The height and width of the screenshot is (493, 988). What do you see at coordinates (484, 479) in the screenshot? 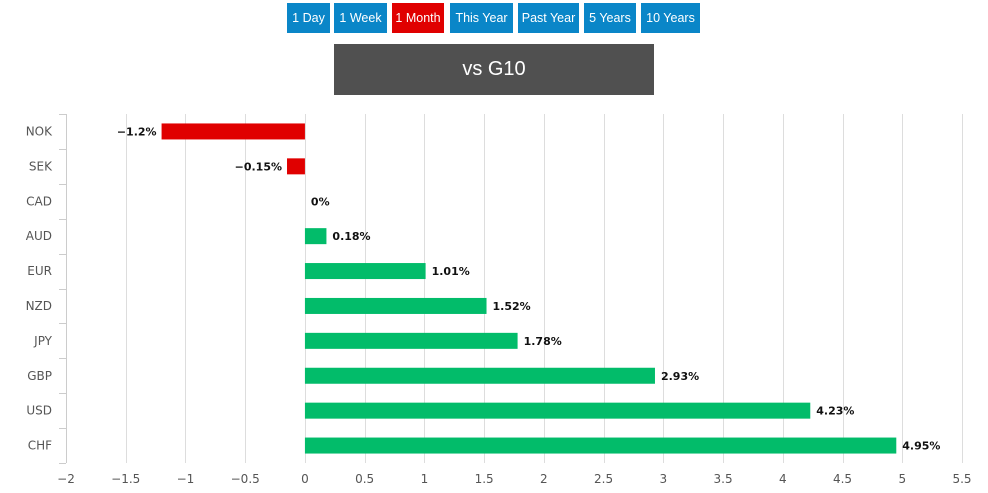
I see `x-tick-label: 1.5` at bounding box center [484, 479].